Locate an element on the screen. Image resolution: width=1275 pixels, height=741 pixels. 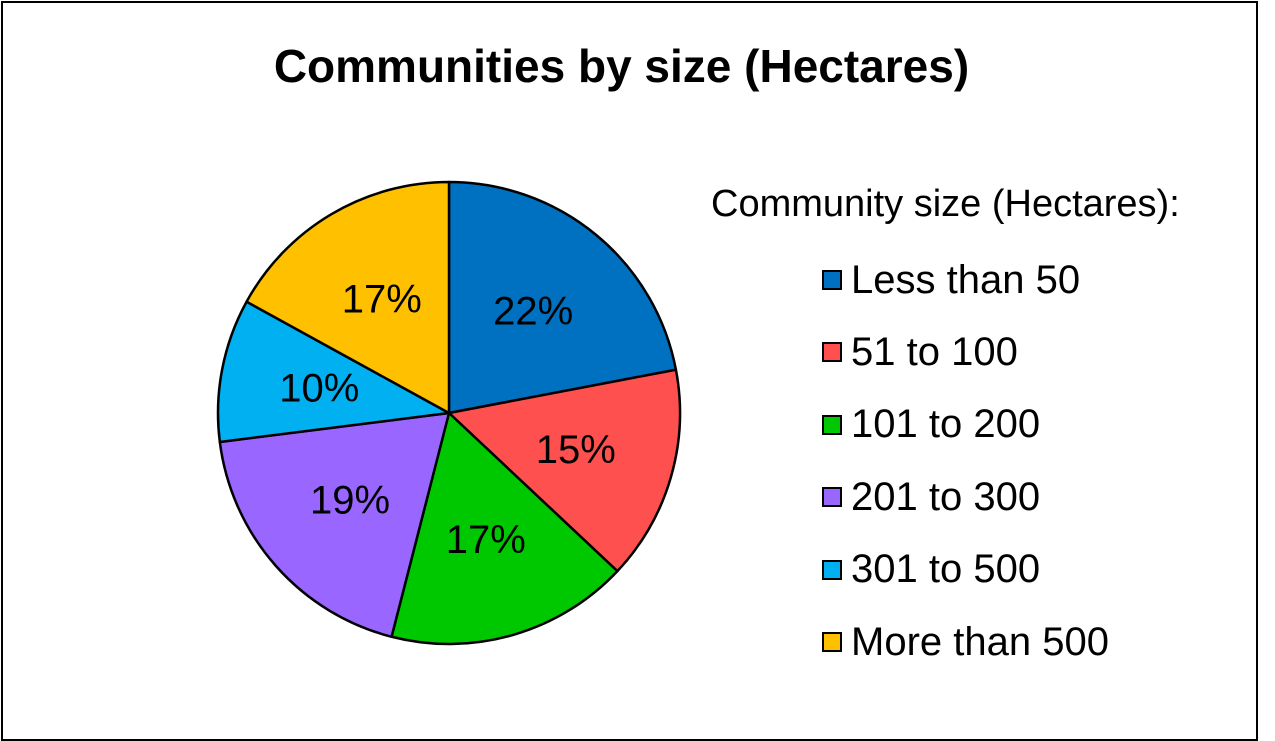
data-label-more-than-500: 17% is located at coordinates (382, 299).